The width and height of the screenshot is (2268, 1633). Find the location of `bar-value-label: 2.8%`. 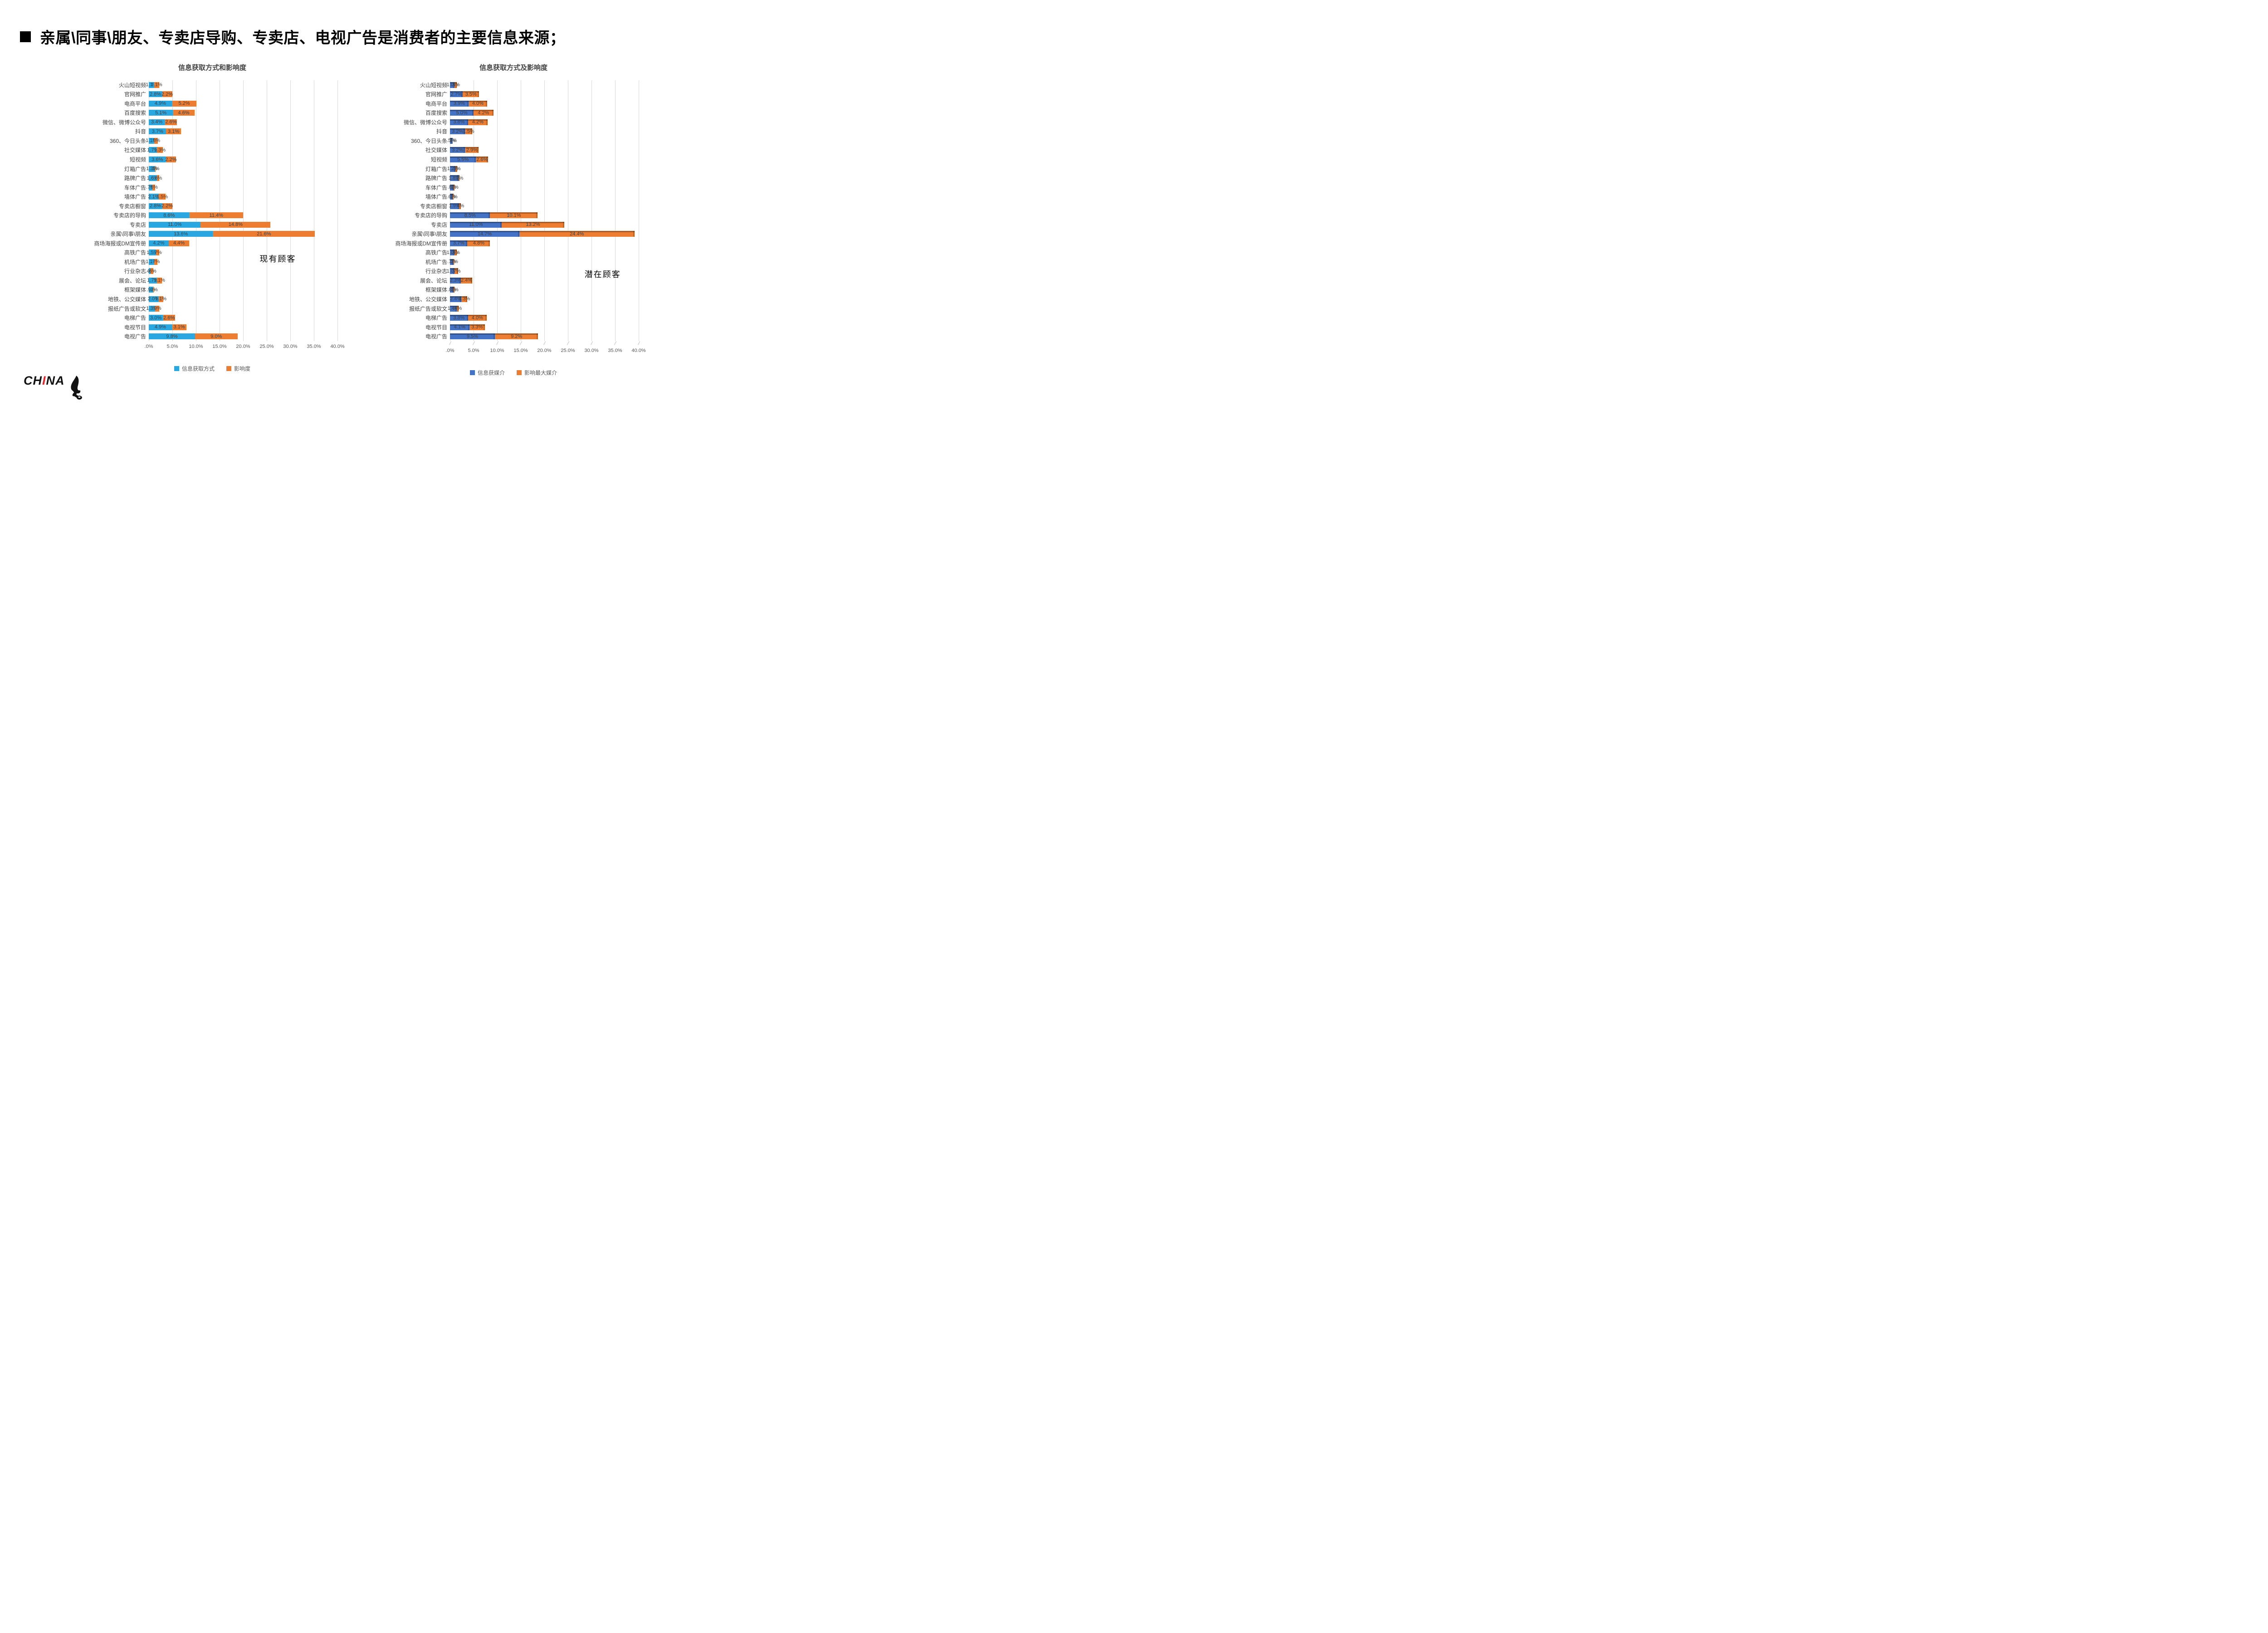

bar-value-label: 2.8% is located at coordinates (156, 206).